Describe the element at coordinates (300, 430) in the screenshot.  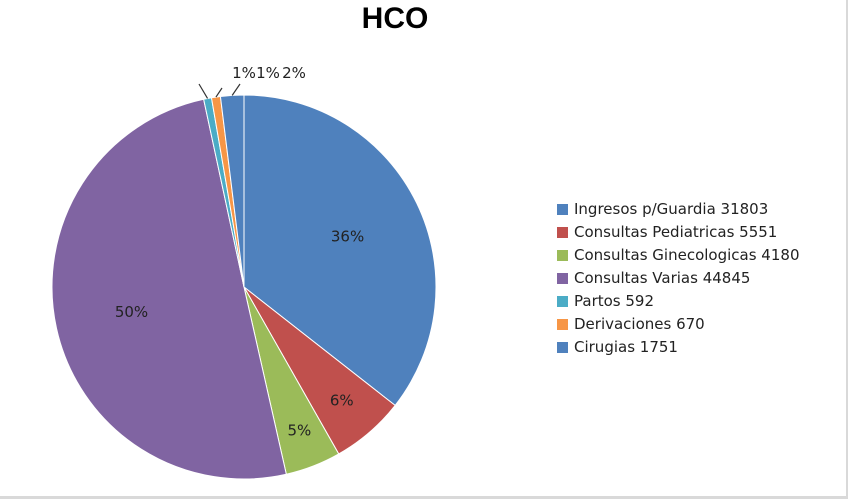
I see `pie-label-2: 5%` at that location.